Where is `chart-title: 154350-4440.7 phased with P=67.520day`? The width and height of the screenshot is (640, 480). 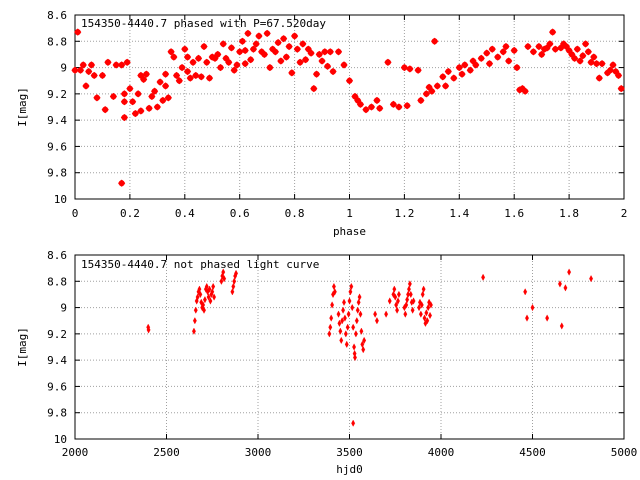
chart-title: 154350-4440.7 phased with P=67.520day is located at coordinates (203, 23).